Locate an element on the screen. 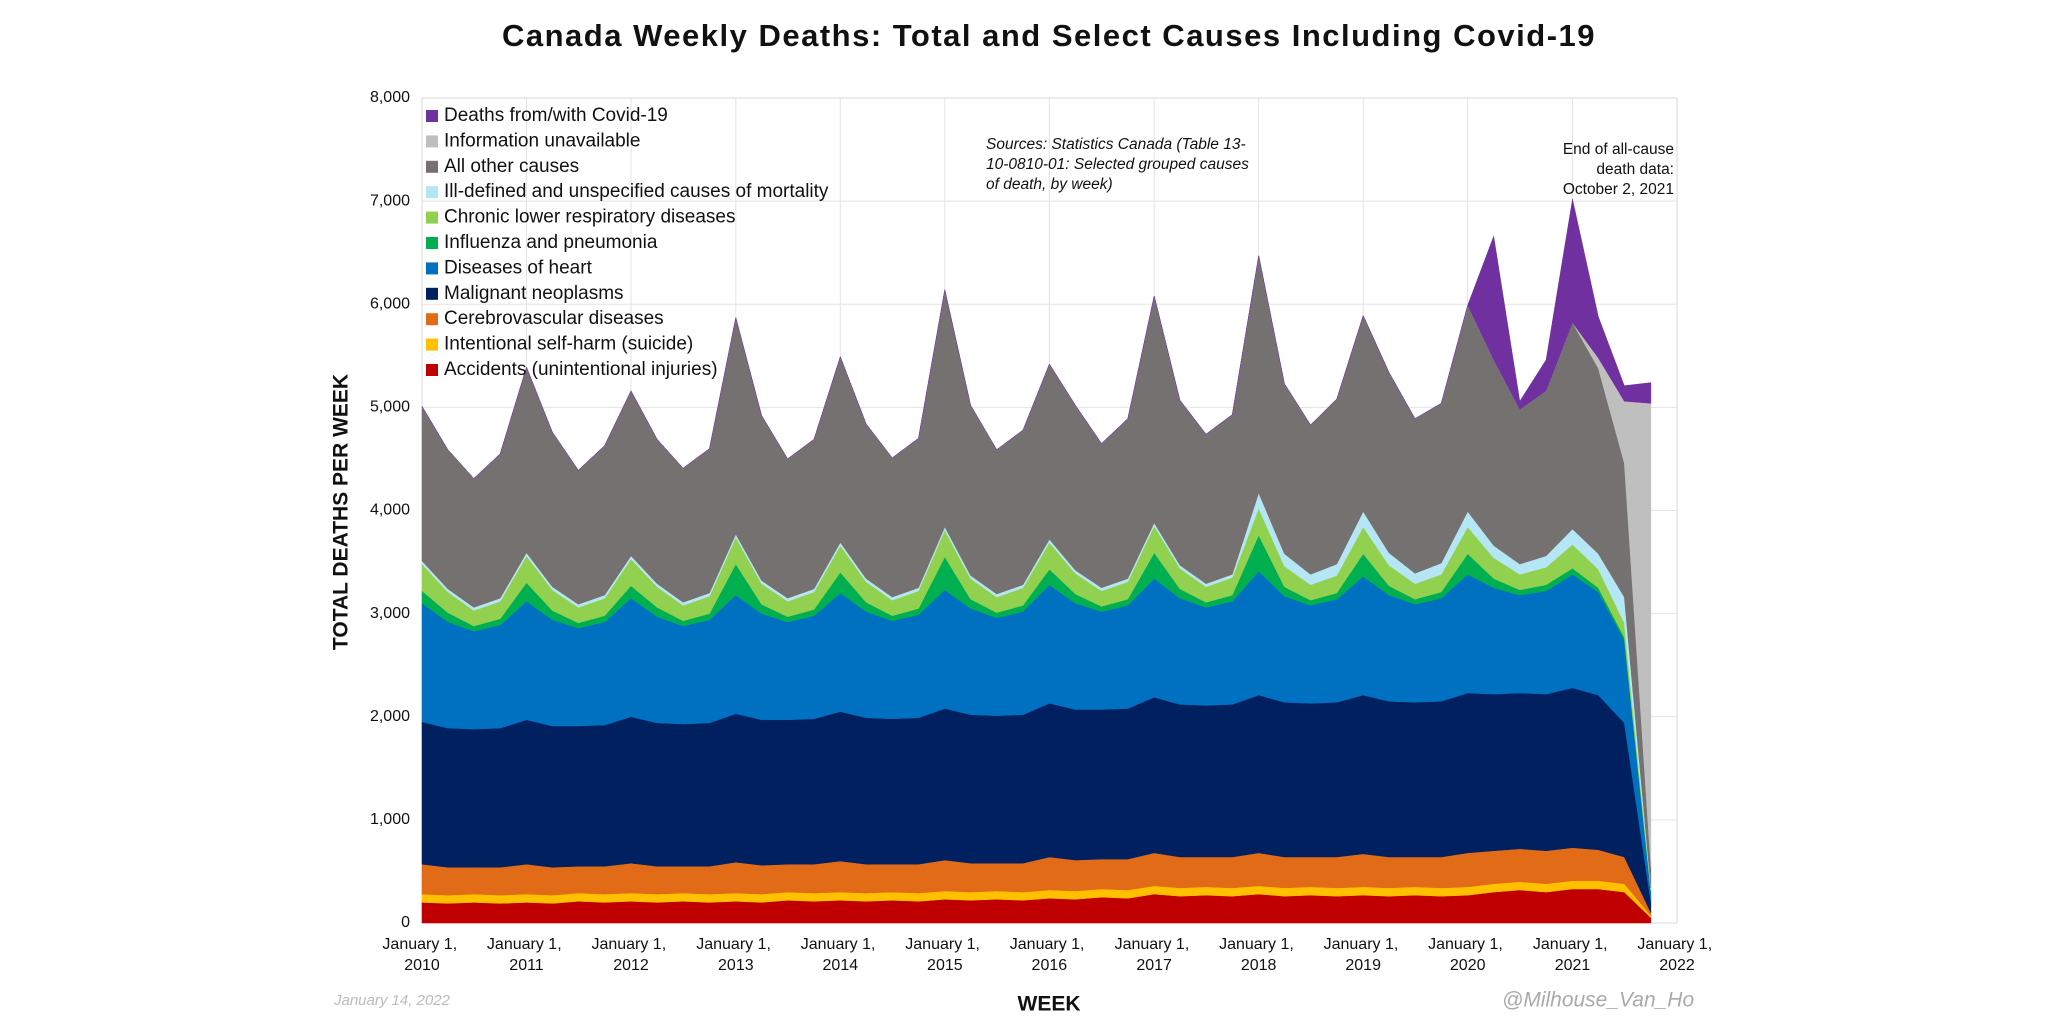  x-tick-label: January 1, 2015 is located at coordinates (944, 955).